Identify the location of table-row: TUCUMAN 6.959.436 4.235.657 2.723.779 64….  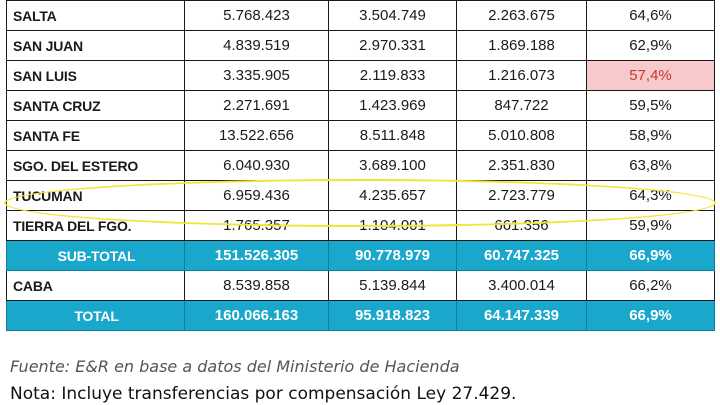
(360, 195).